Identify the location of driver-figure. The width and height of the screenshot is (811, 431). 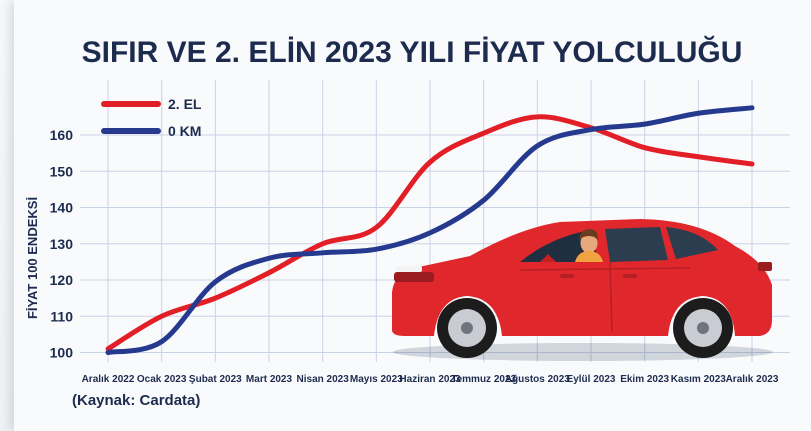
(589, 245).